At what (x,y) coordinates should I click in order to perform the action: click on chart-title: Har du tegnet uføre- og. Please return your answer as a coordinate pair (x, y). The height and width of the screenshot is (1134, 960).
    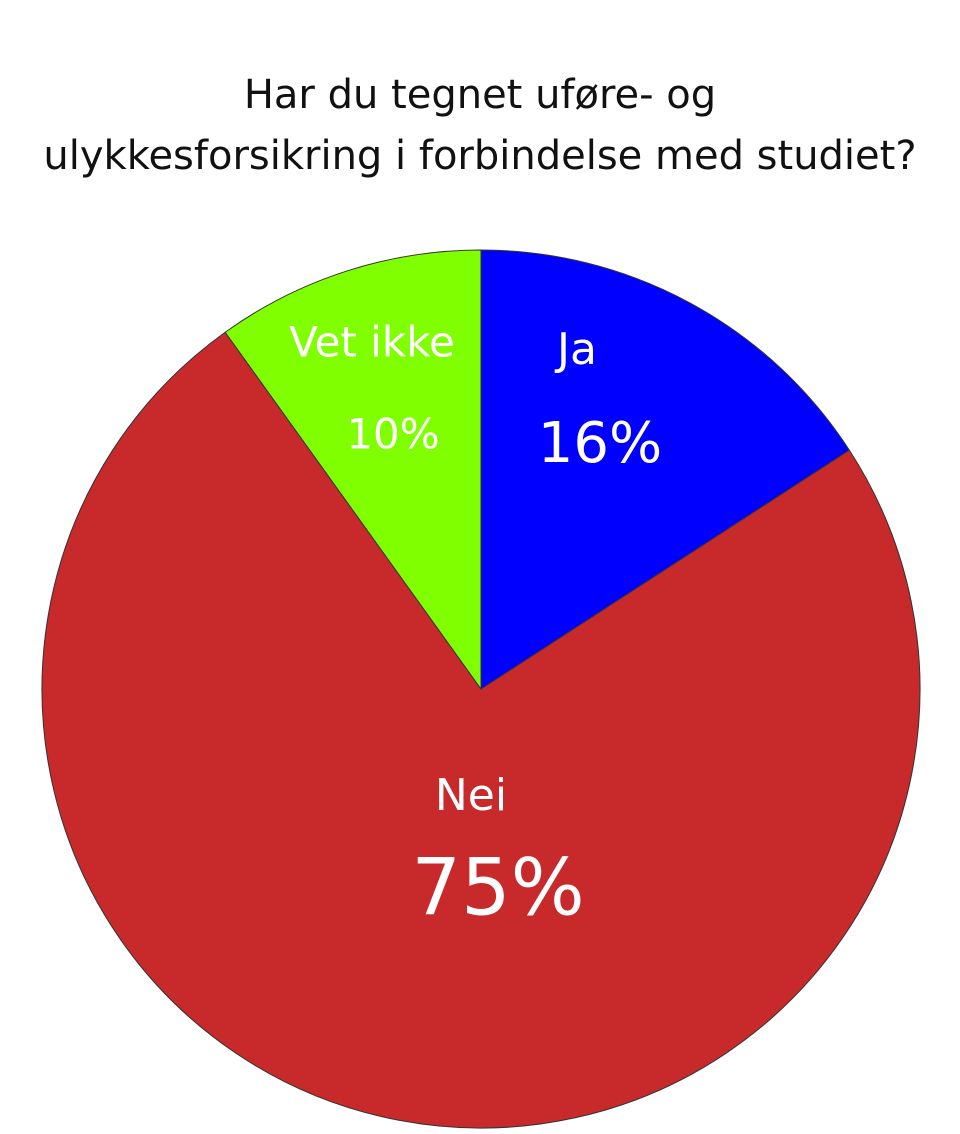
    Looking at the image, I should click on (480, 95).